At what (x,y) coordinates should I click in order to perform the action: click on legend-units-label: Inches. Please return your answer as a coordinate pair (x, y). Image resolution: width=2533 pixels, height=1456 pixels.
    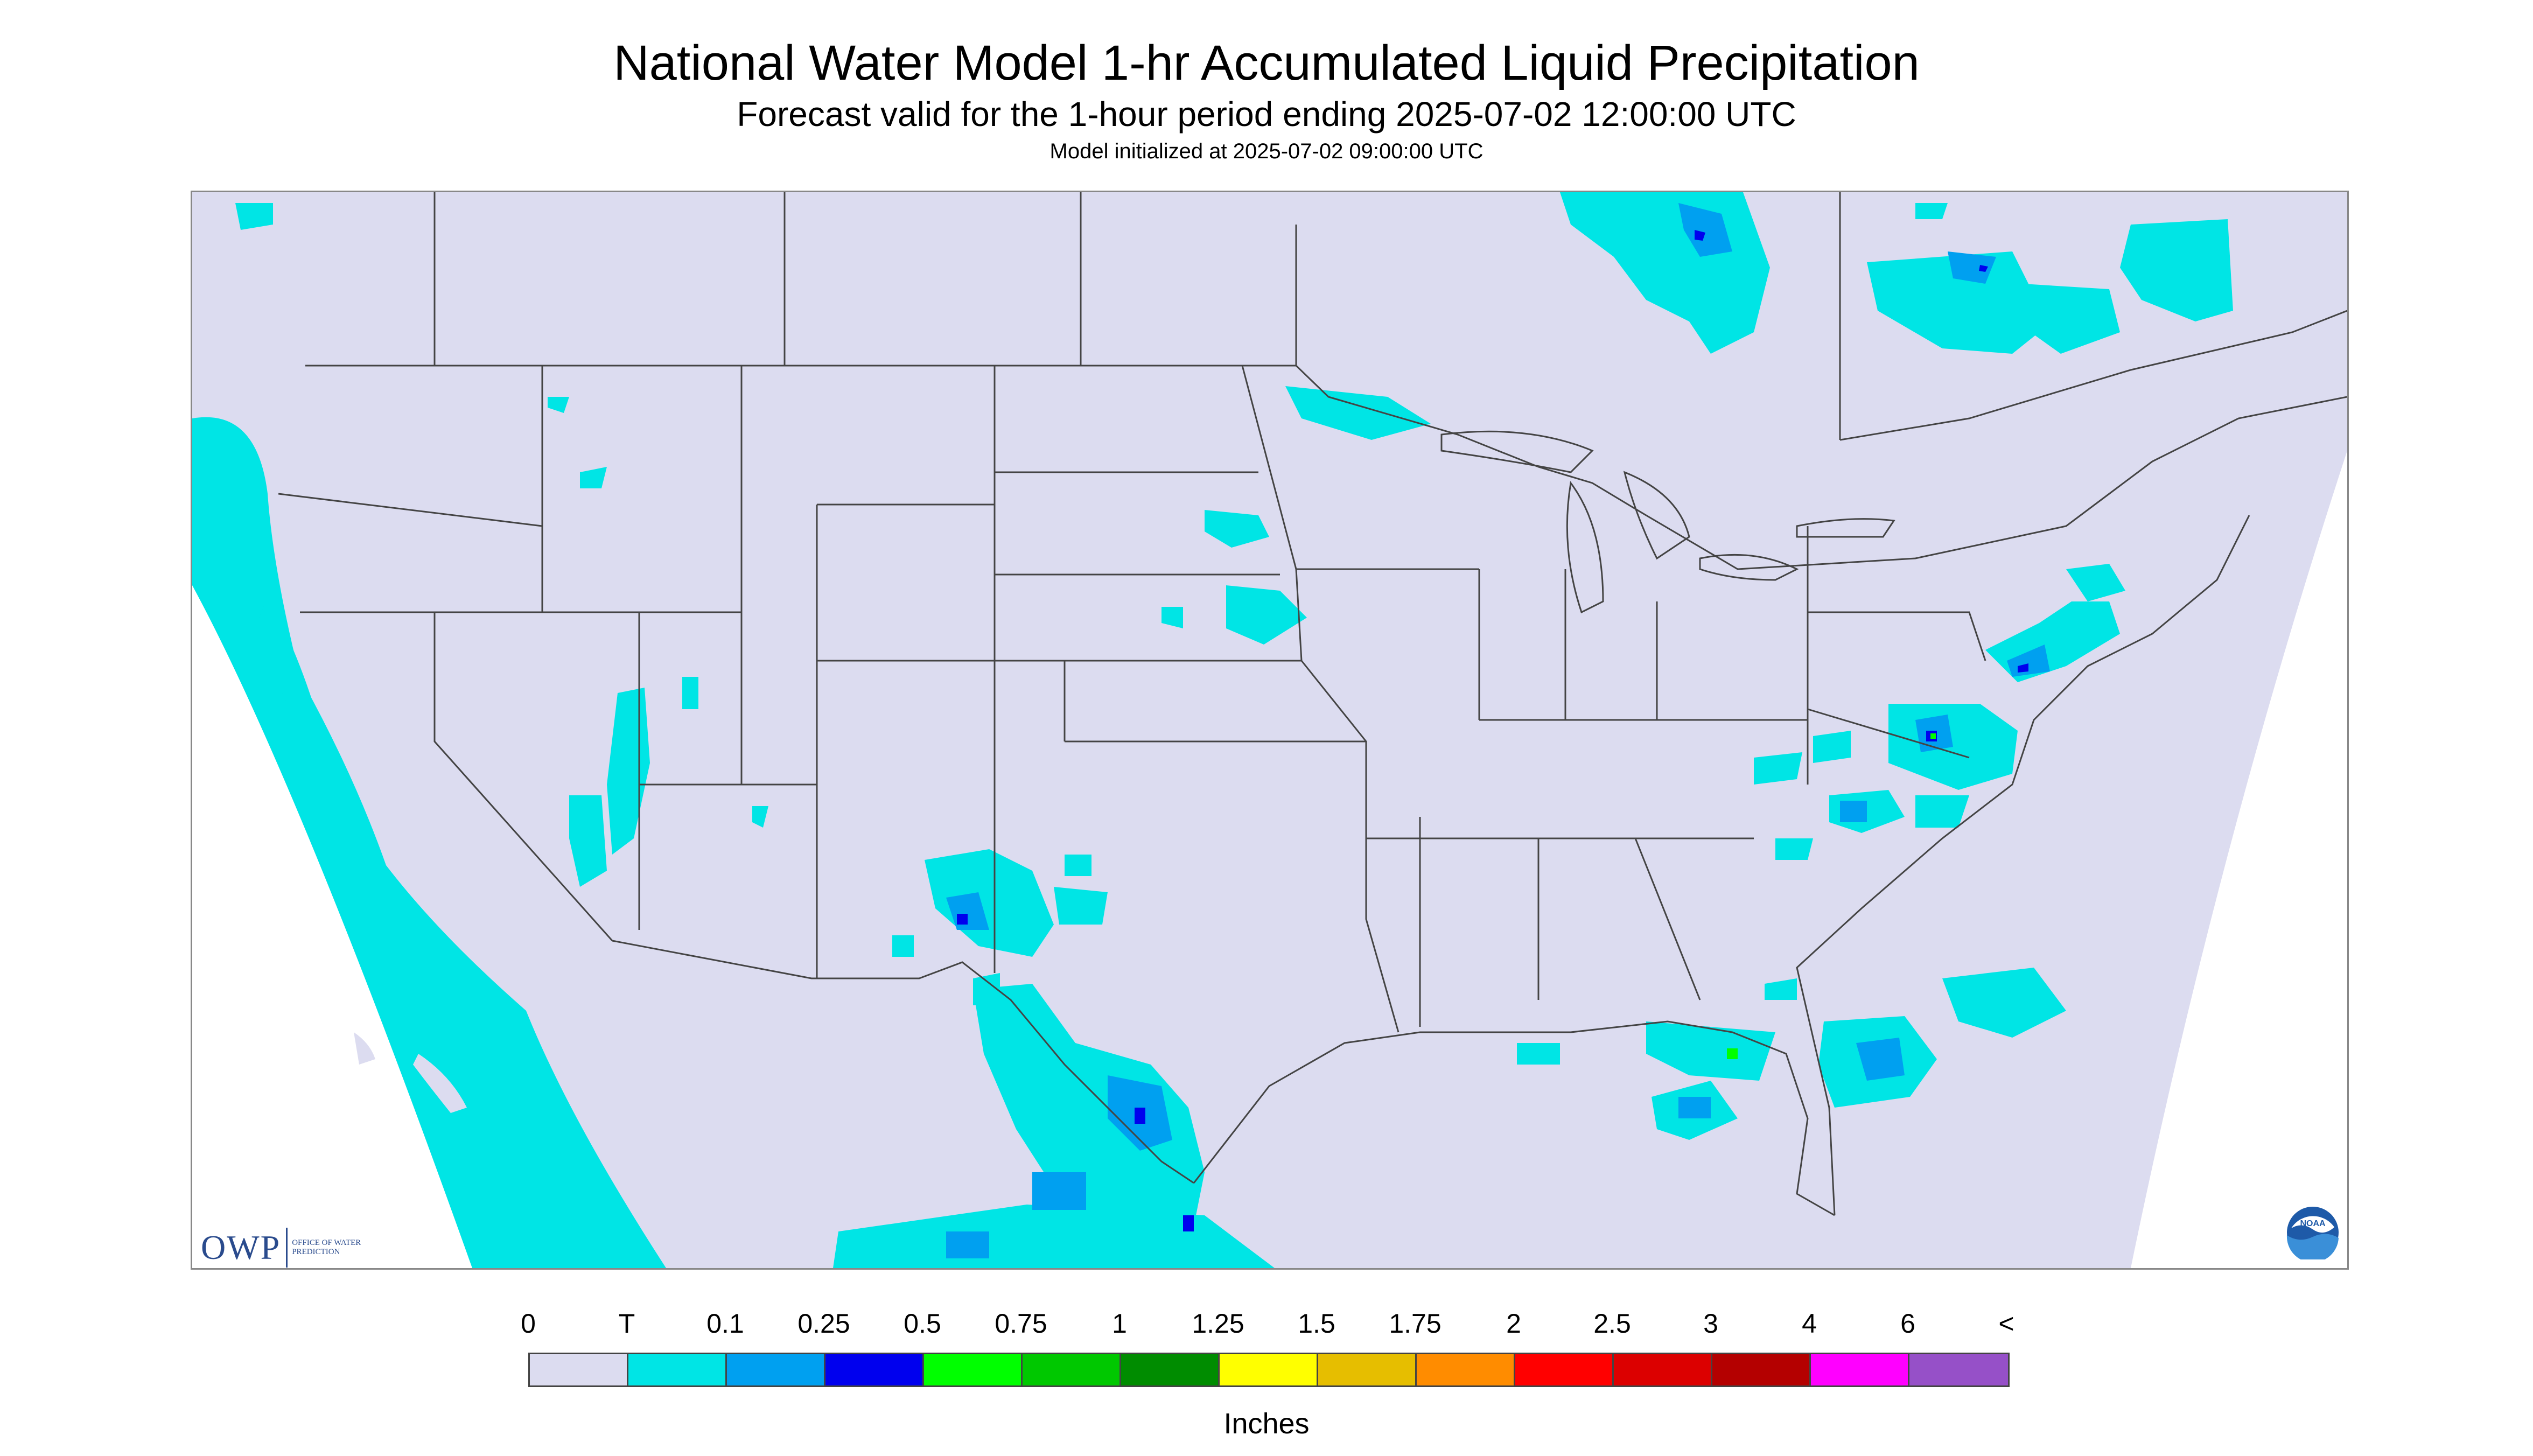
    Looking at the image, I should click on (1266, 1424).